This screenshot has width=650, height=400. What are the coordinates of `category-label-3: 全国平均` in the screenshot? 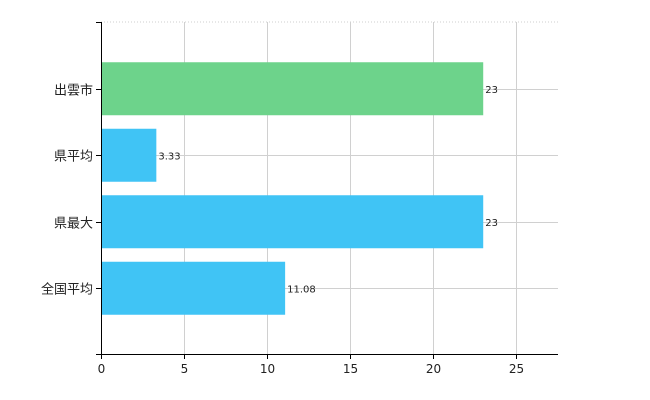 It's located at (67, 290).